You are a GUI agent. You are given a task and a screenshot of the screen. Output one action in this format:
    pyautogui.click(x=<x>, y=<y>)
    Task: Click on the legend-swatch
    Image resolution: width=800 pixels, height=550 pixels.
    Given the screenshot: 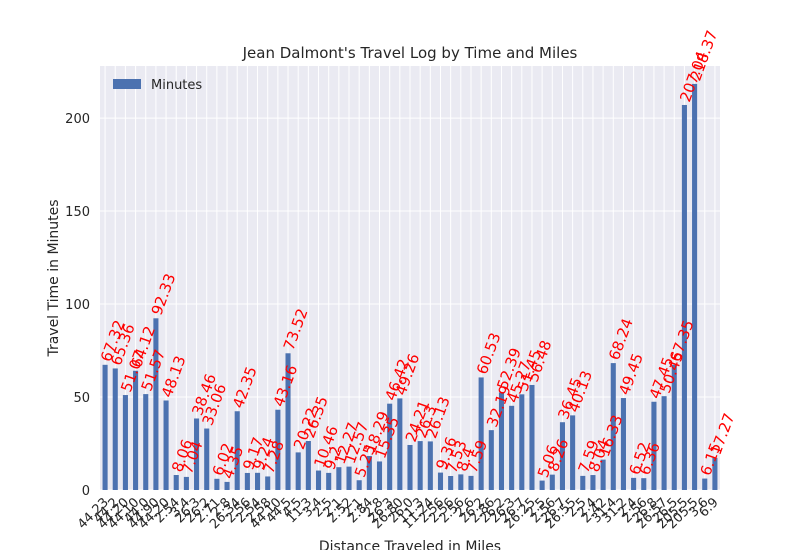 What is the action you would take?
    pyautogui.click(x=127, y=84)
    